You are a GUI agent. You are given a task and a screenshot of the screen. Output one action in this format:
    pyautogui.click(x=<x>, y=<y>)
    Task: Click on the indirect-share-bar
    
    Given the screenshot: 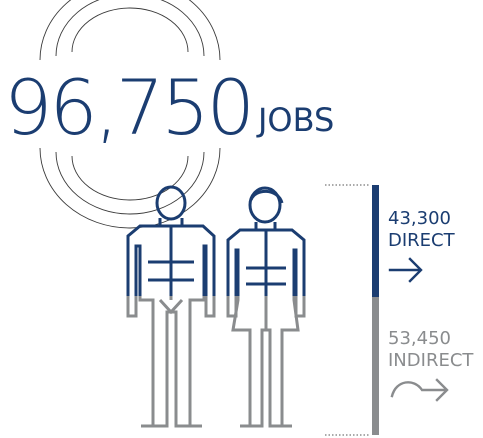 What is the action you would take?
    pyautogui.click(x=375, y=366)
    